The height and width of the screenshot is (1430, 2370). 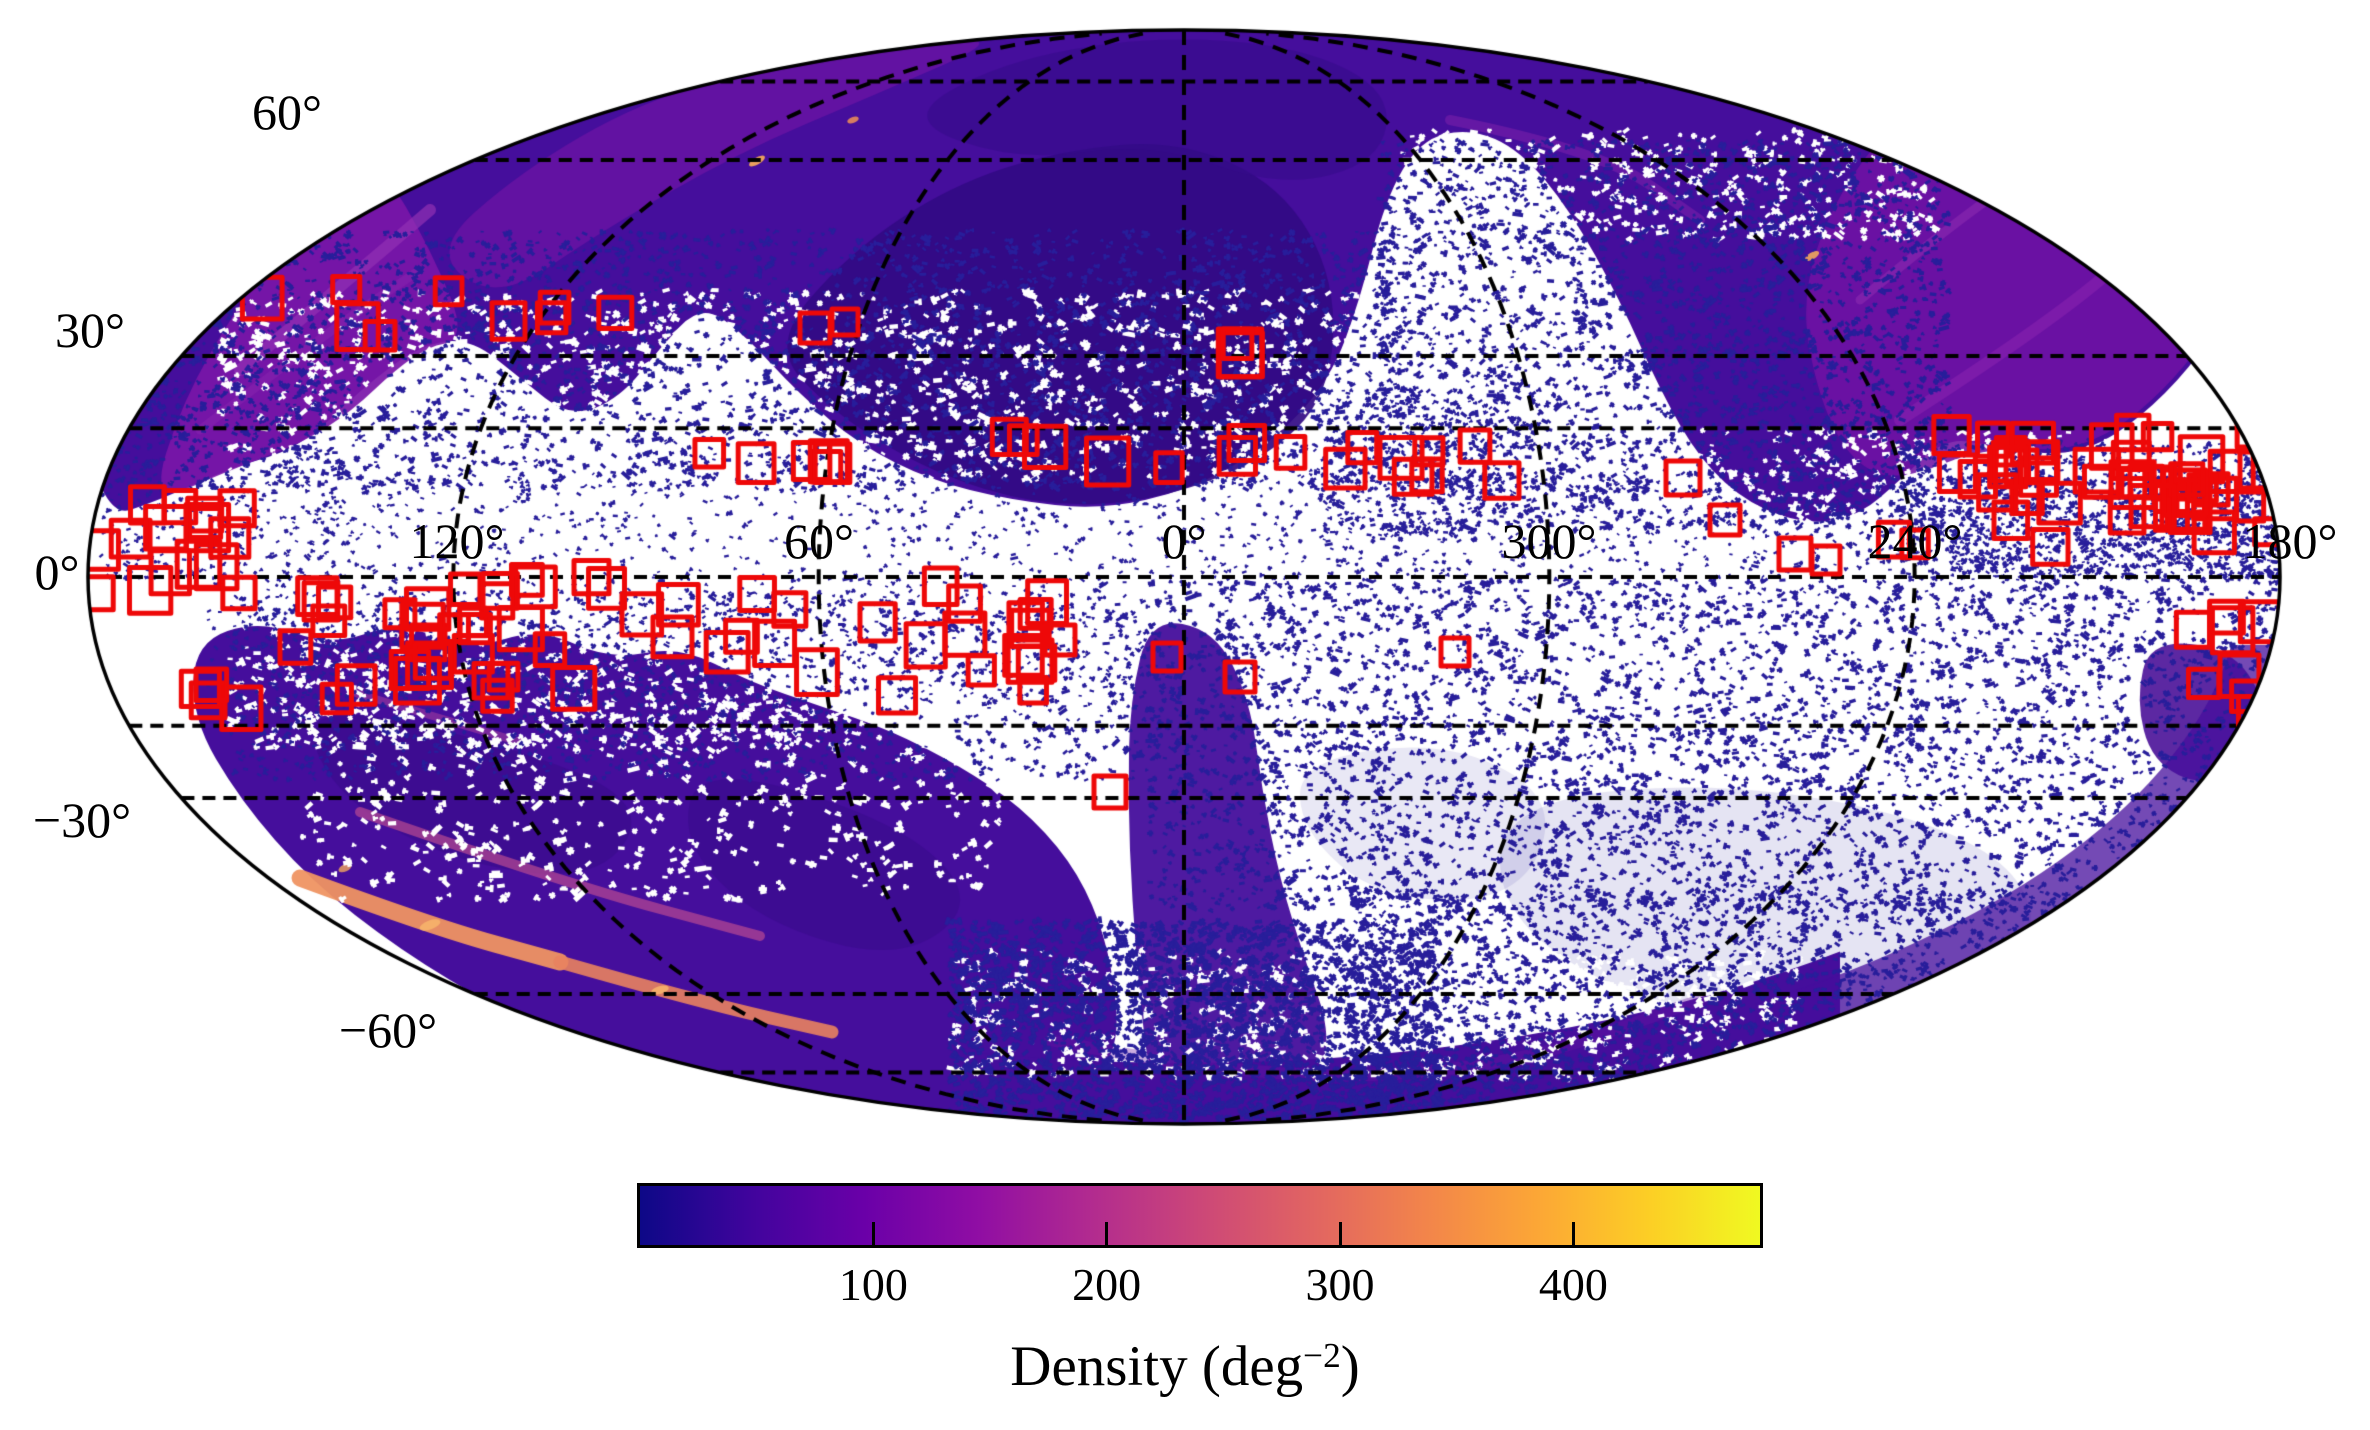 I want to click on colorbar-gradient, so click(x=1200, y=1215).